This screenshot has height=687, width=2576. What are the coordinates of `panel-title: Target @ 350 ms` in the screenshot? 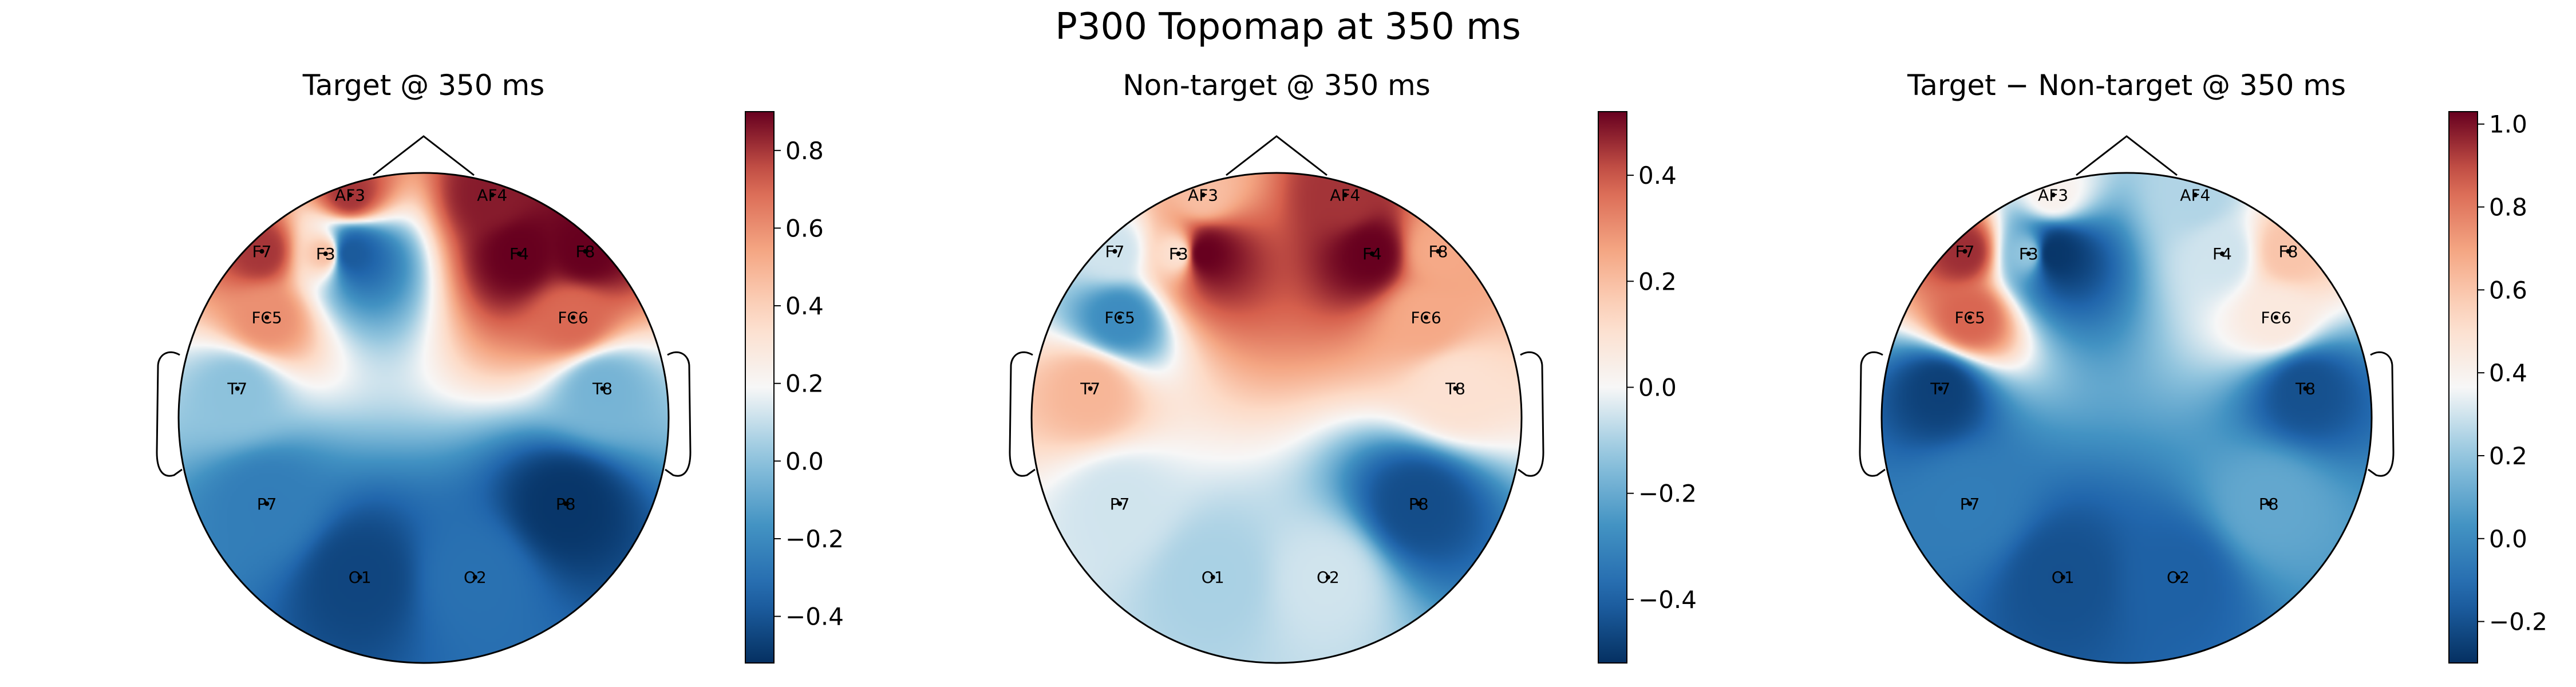 It's located at (423, 85).